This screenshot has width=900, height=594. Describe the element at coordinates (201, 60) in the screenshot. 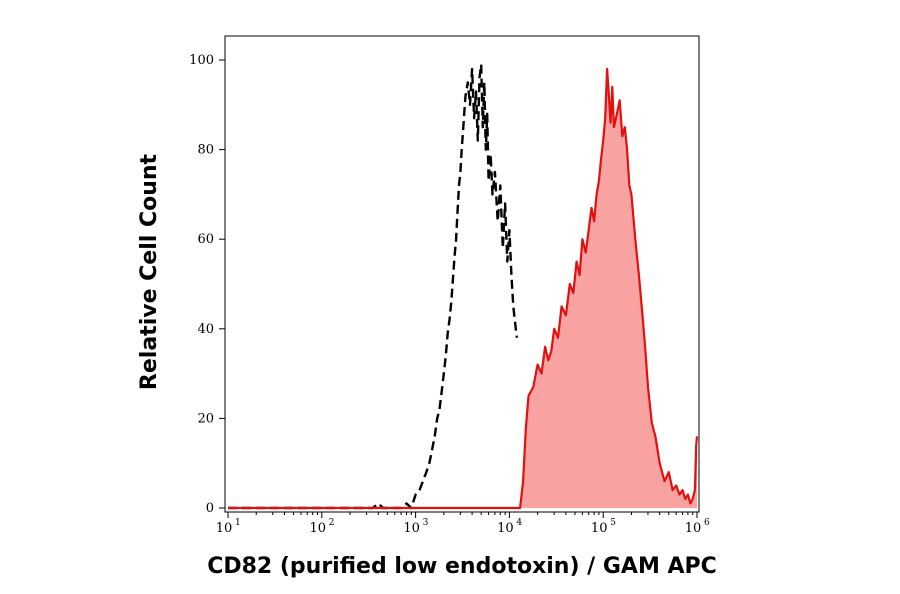

I see `y-tick-label: 100` at that location.